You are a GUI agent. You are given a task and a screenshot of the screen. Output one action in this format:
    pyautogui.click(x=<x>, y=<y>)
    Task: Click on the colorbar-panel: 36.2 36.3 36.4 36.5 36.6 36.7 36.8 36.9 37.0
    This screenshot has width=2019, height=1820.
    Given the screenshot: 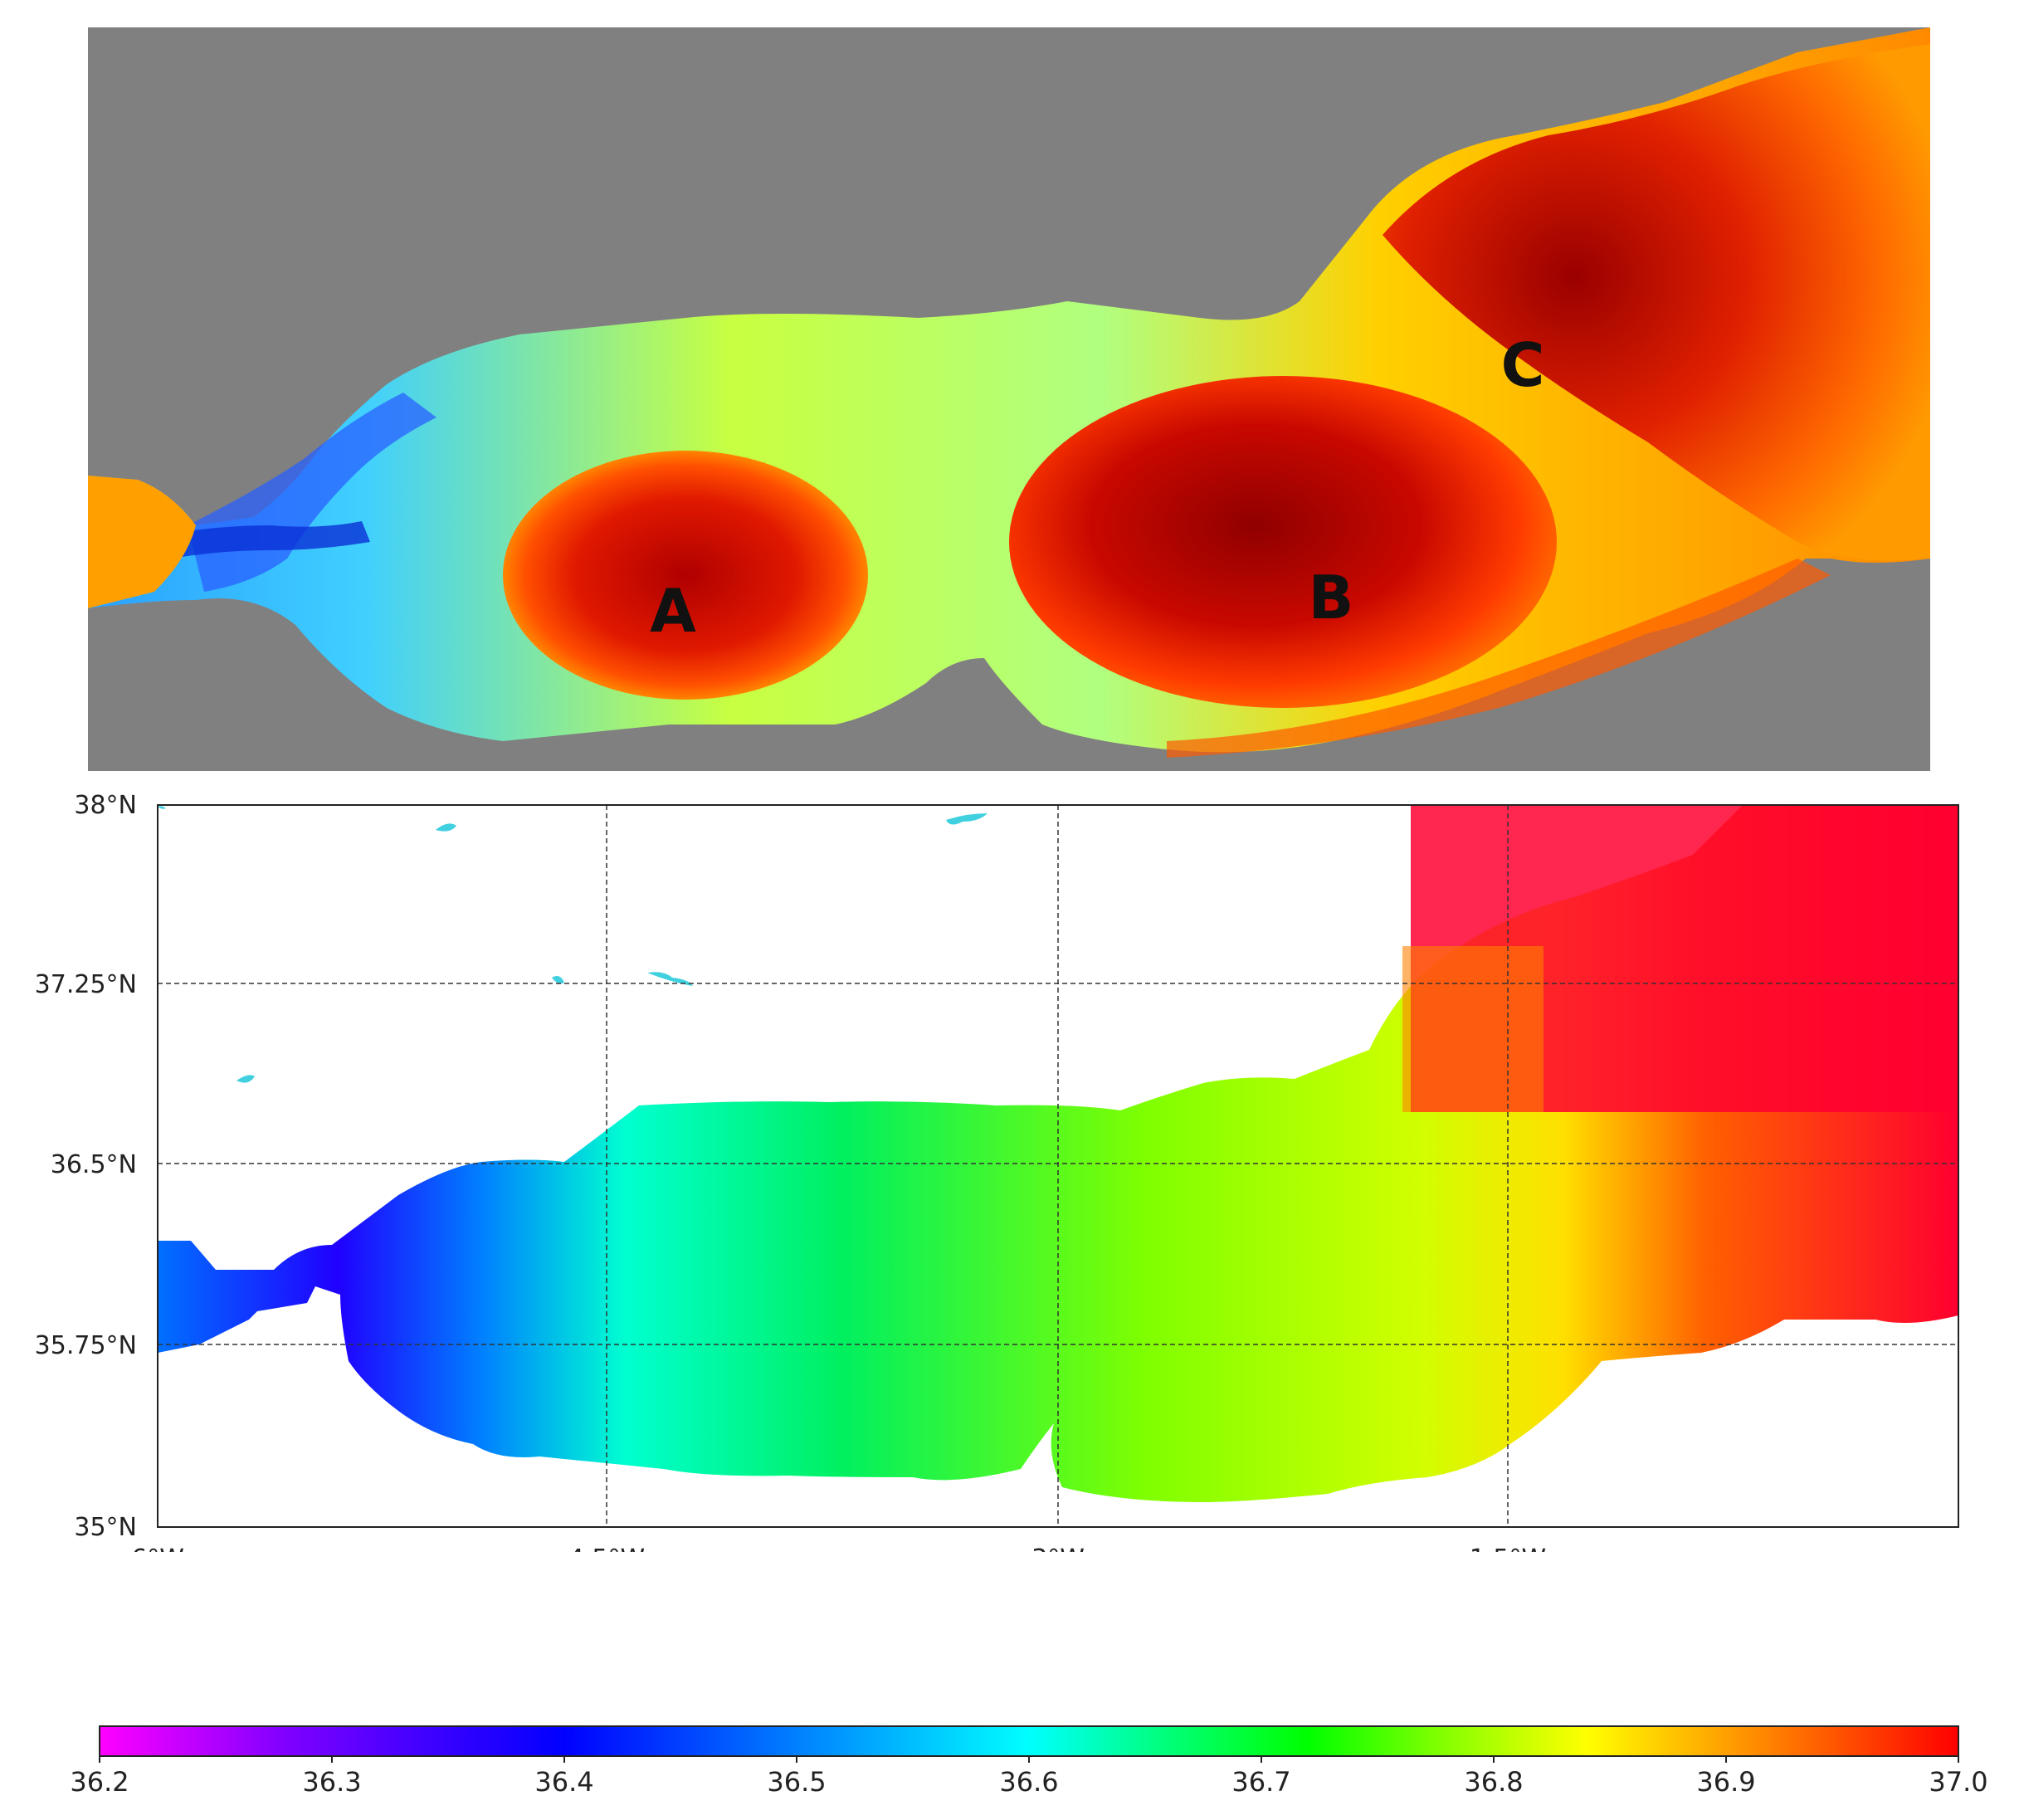 What is the action you would take?
    pyautogui.click(x=1010, y=1761)
    